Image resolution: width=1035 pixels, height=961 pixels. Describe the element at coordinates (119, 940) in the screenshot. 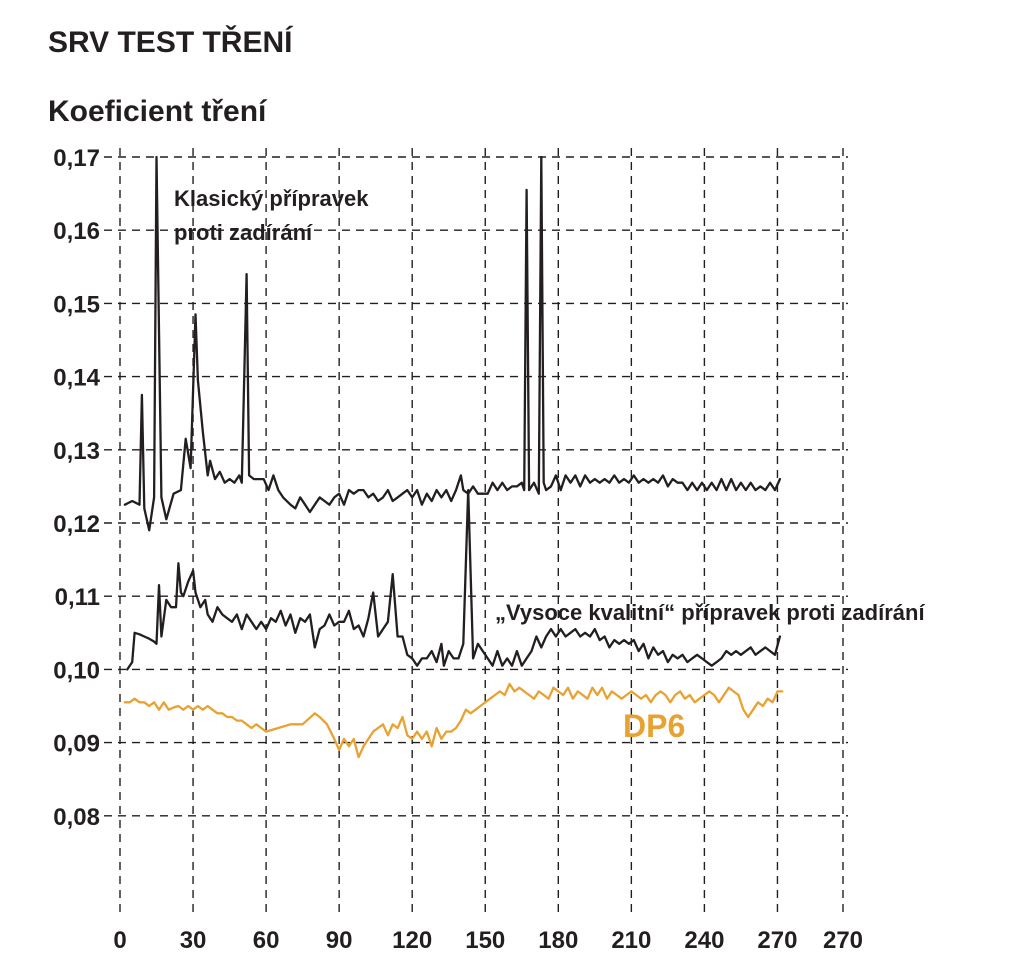

I see `x-tick-label: 0` at that location.